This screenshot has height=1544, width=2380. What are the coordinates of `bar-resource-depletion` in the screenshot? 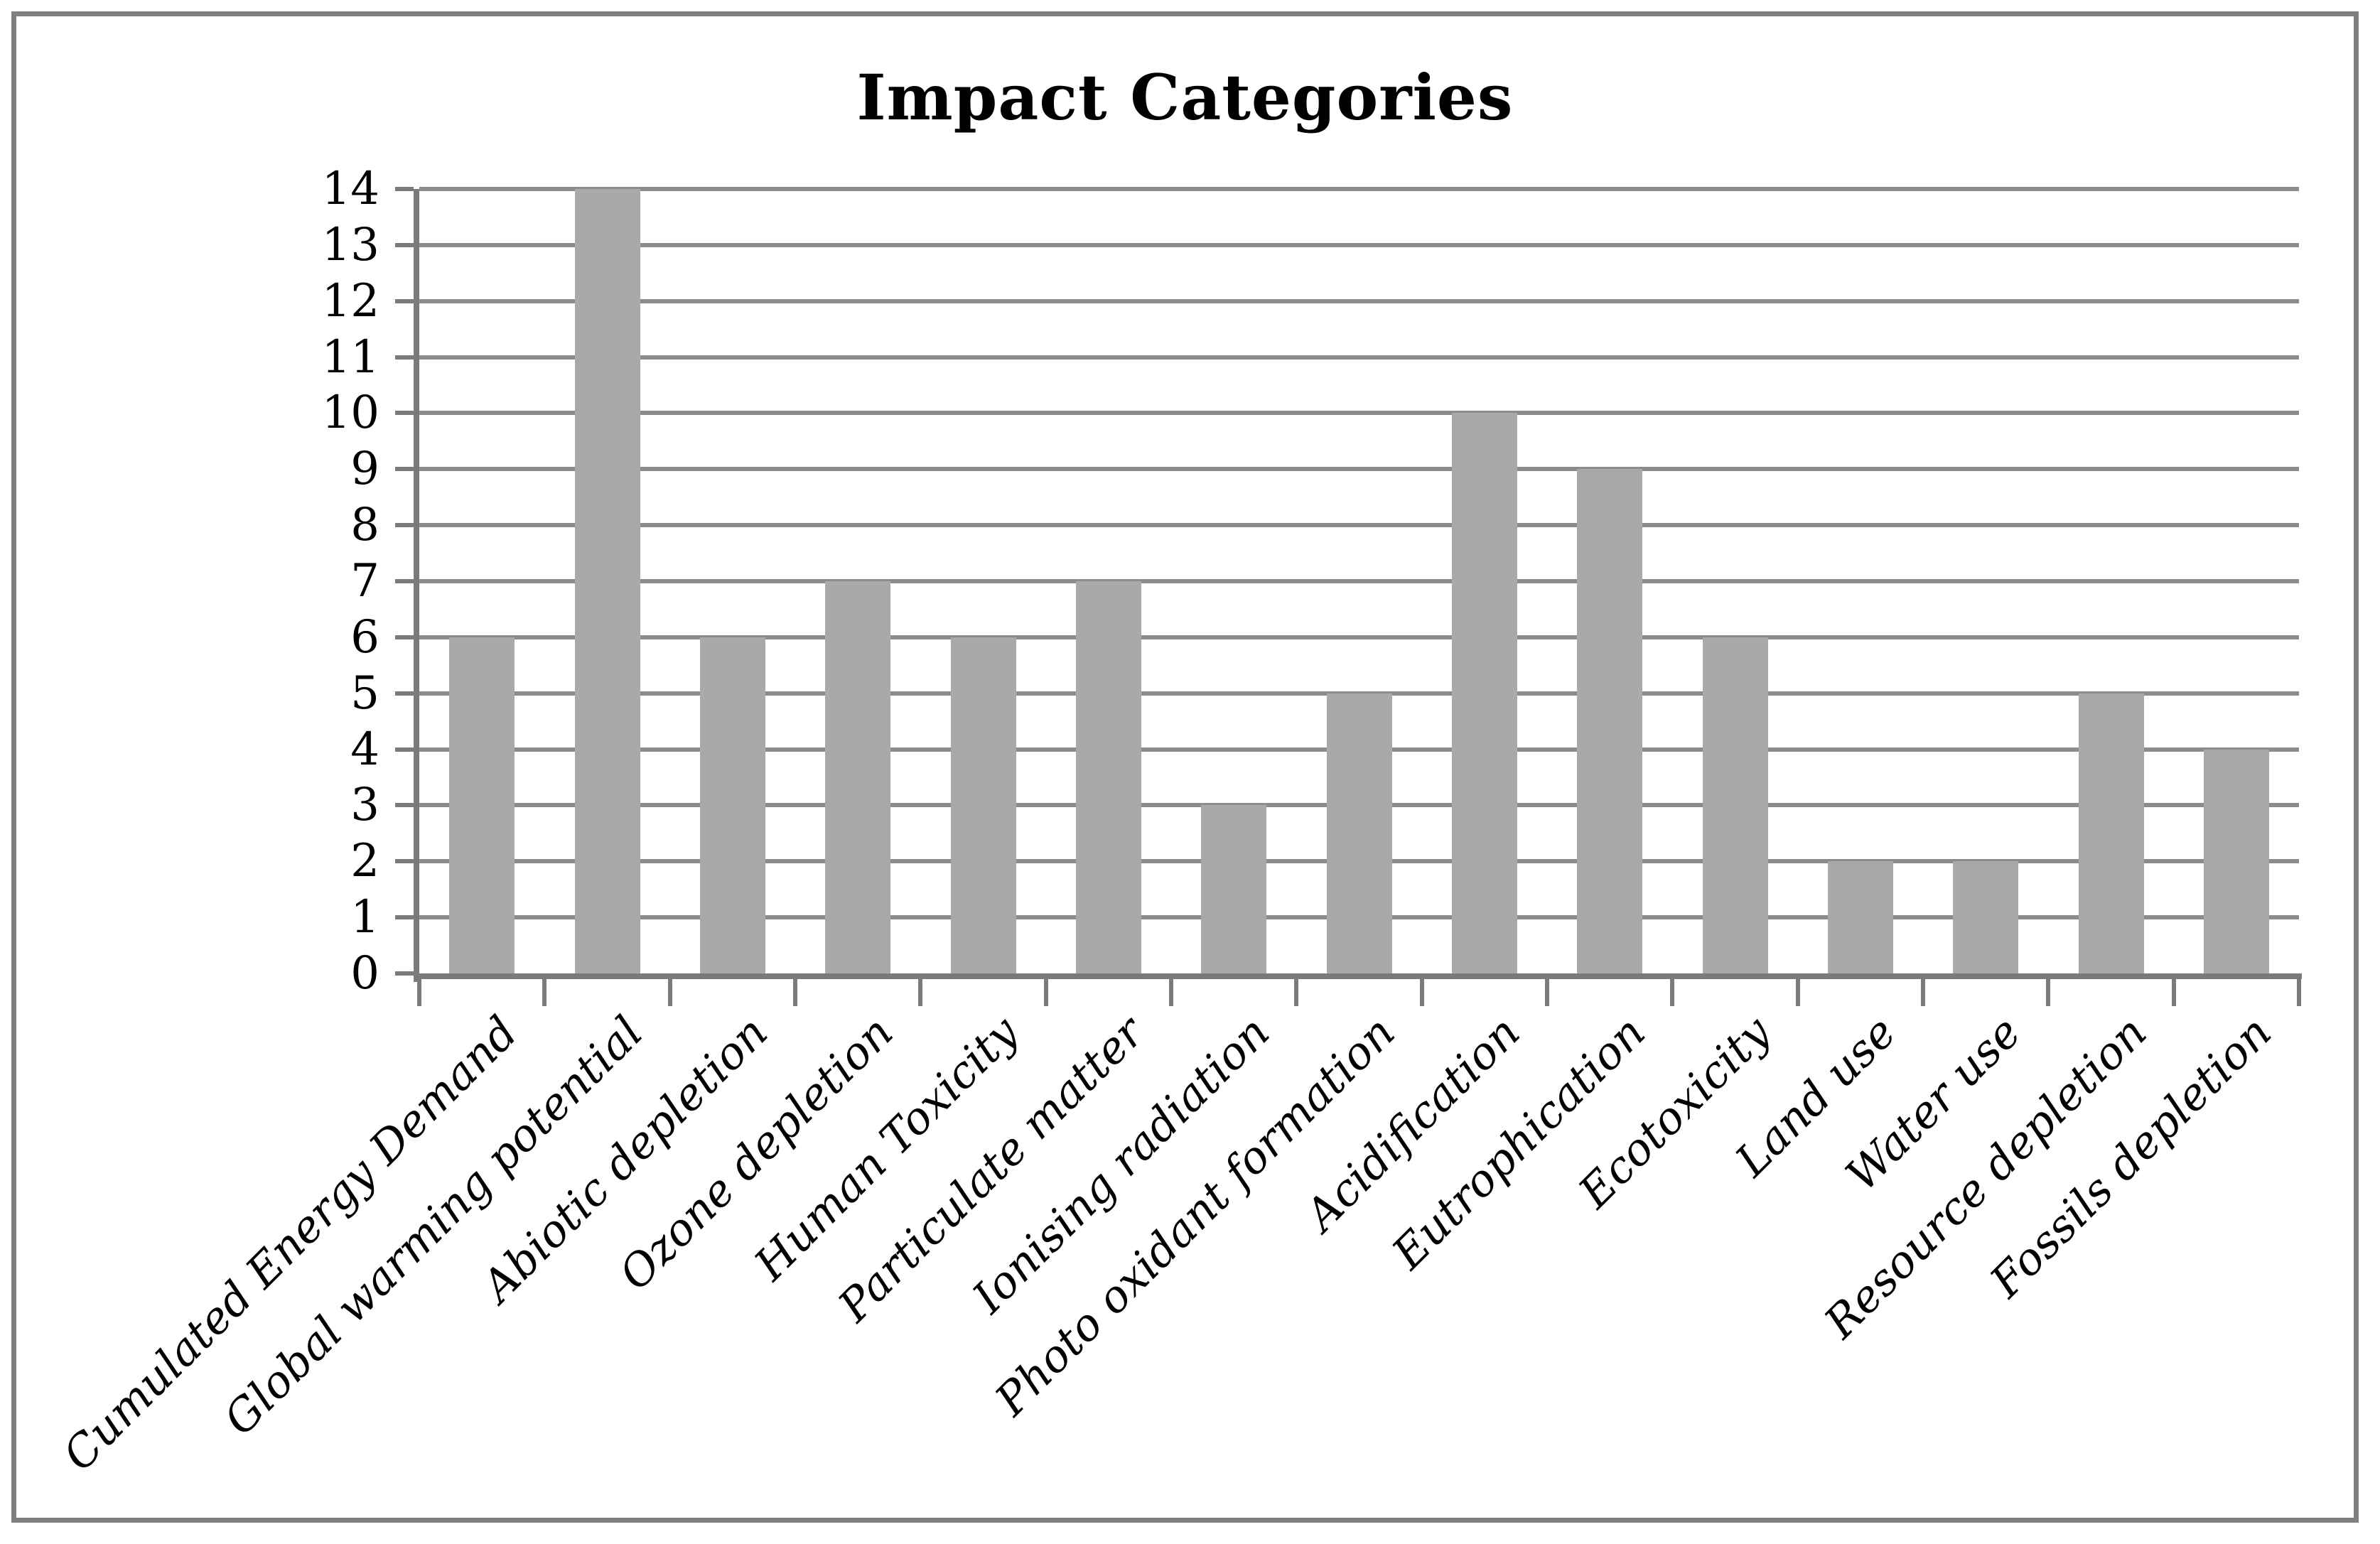 It's located at (2111, 833).